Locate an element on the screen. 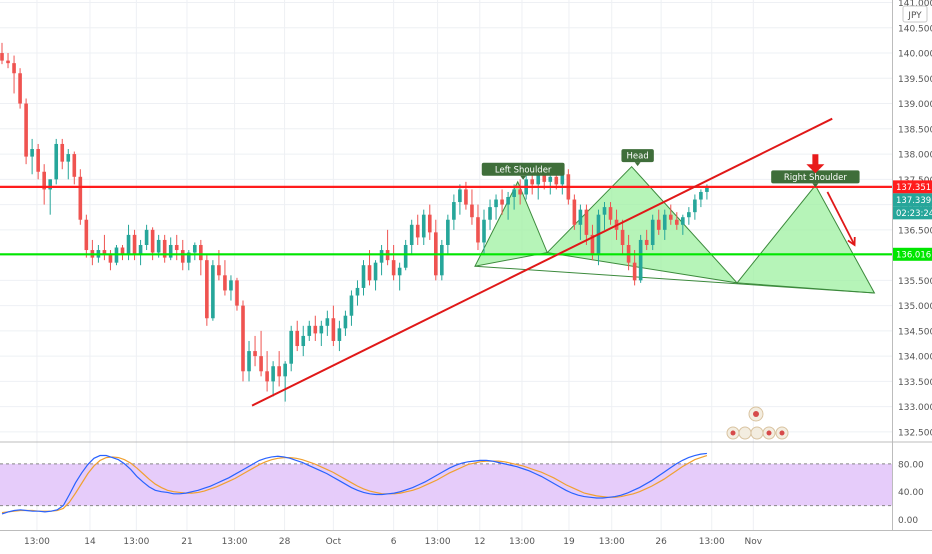 This screenshot has height=554, width=932. price-tick-label: 138.000 is located at coordinates (915, 156).